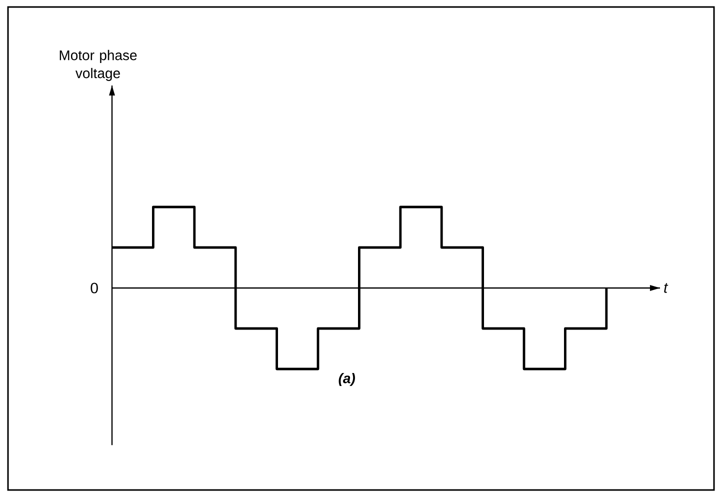 This screenshot has height=497, width=722. Describe the element at coordinates (94, 288) in the screenshot. I see `text: 0` at that location.